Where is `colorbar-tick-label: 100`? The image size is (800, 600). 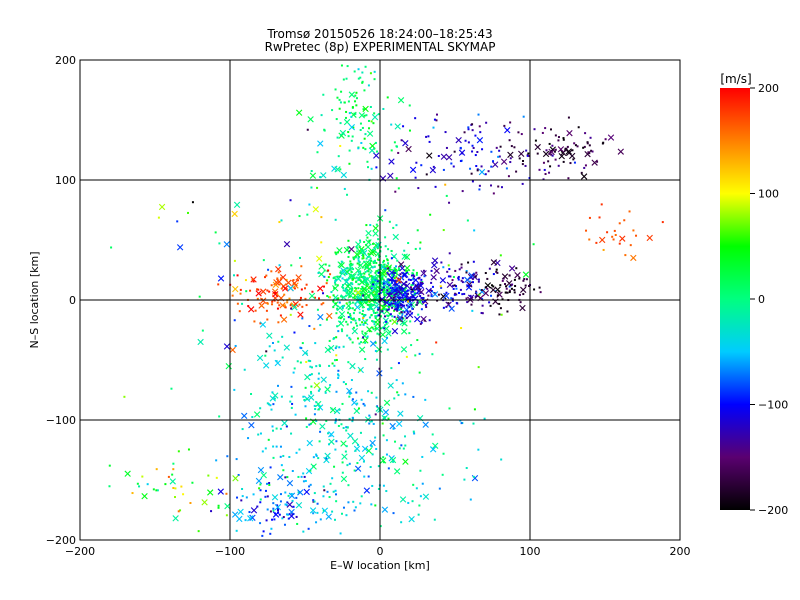
colorbar-tick-label: 100 is located at coordinates (768, 194).